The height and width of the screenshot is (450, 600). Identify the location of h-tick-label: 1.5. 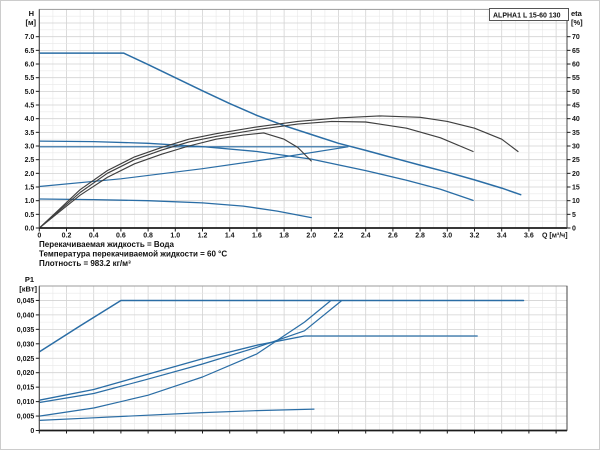
(30, 188).